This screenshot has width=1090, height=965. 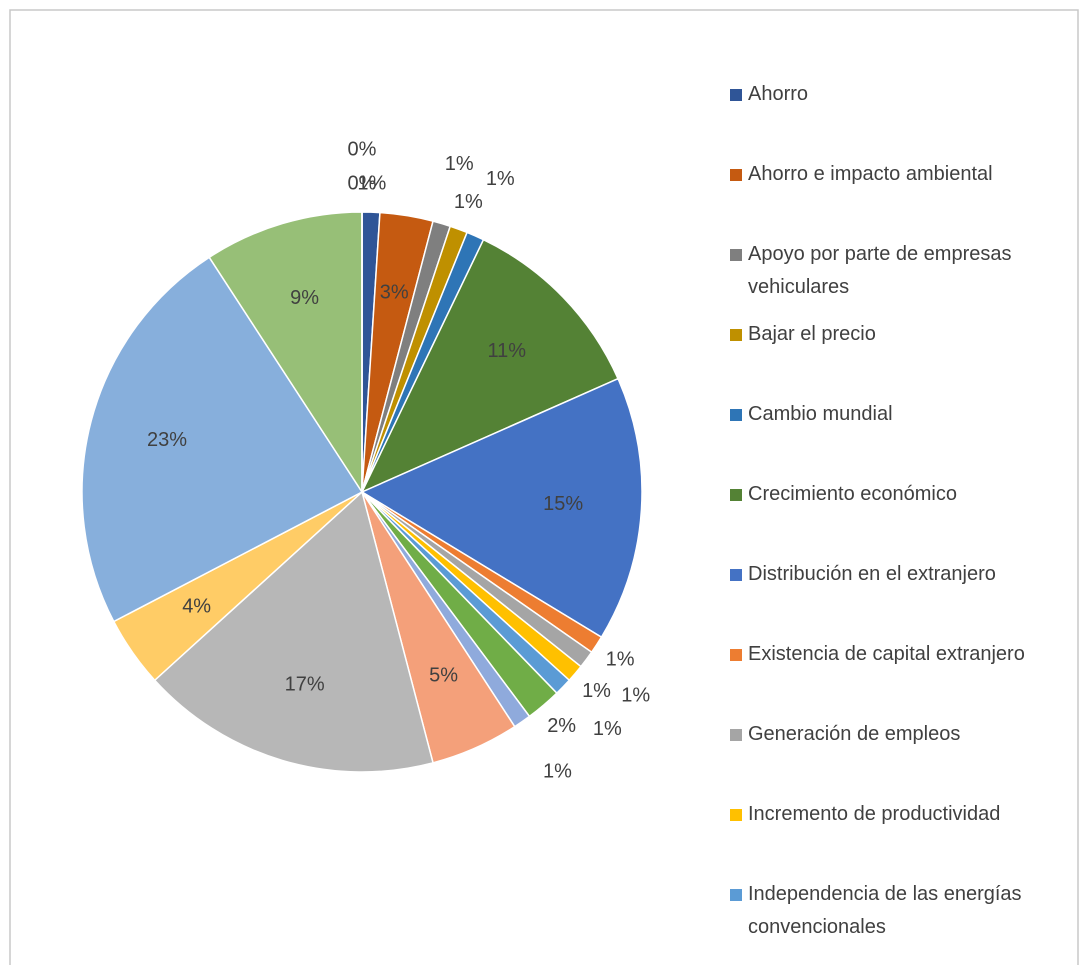 I want to click on legend-item: Bajar el precio, so click(x=900, y=334).